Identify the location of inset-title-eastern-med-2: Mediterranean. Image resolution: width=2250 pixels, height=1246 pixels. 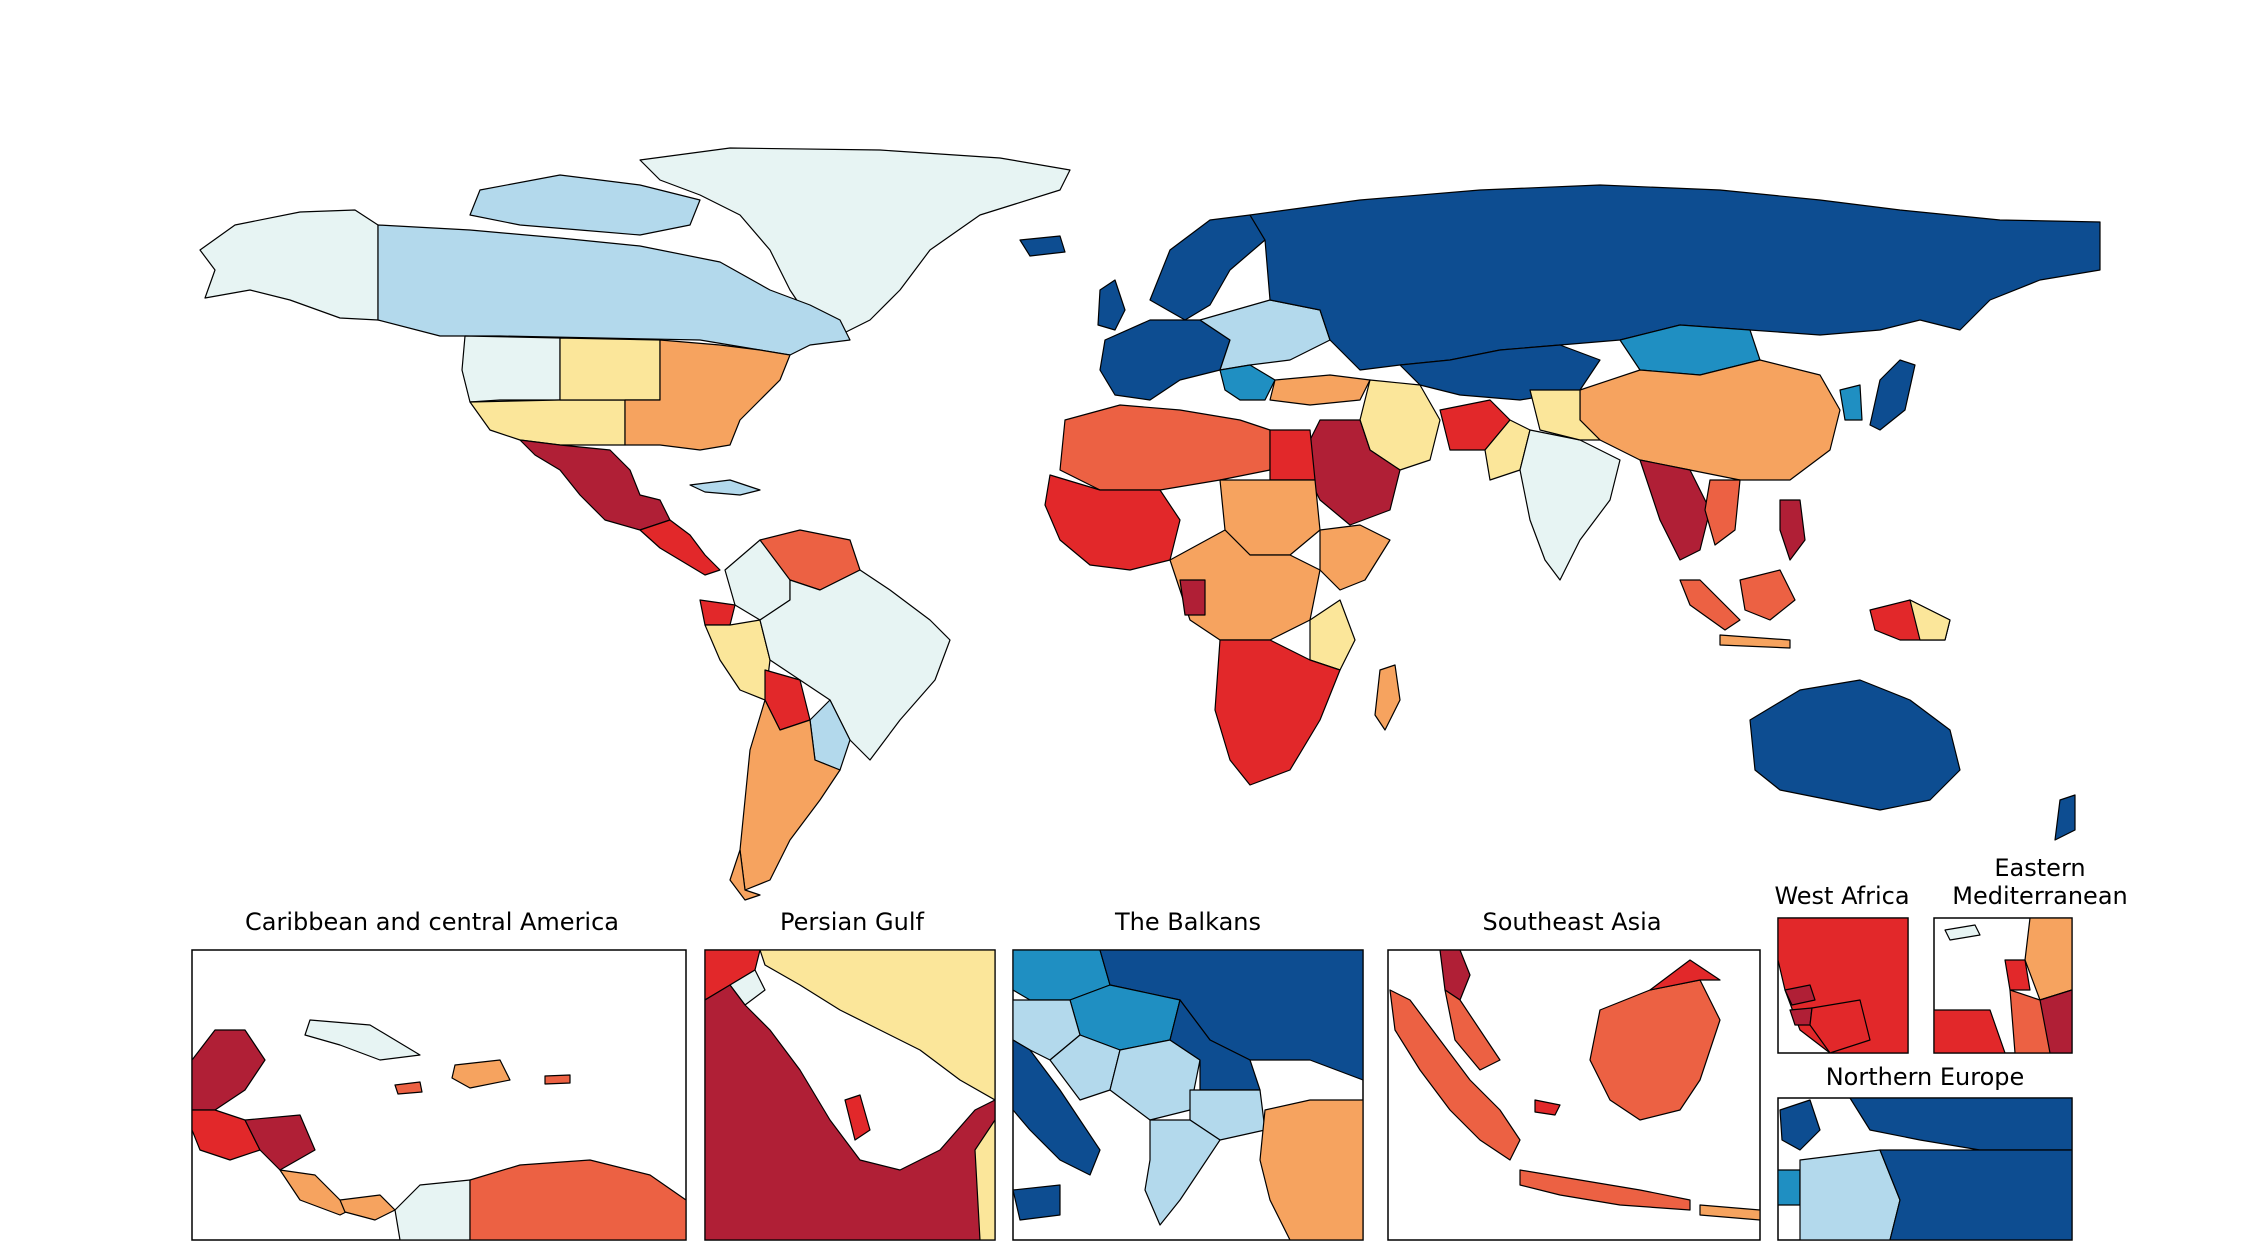
(2039, 896).